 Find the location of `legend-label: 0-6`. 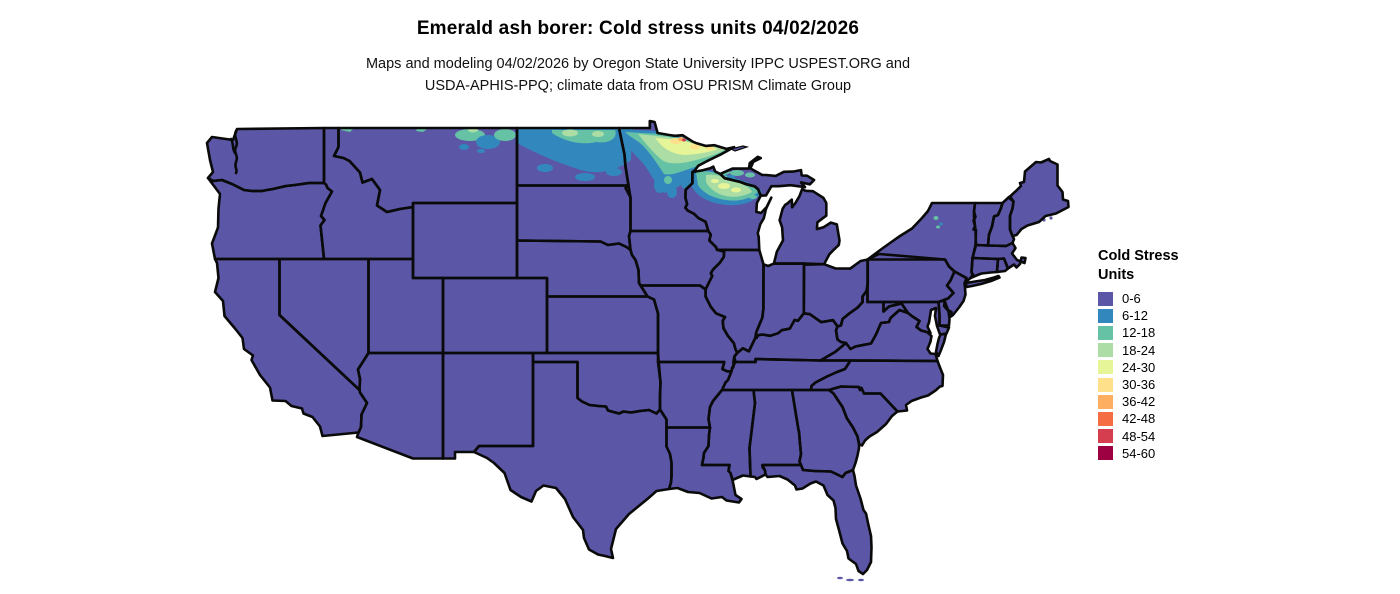

legend-label: 0-6 is located at coordinates (1131, 299).